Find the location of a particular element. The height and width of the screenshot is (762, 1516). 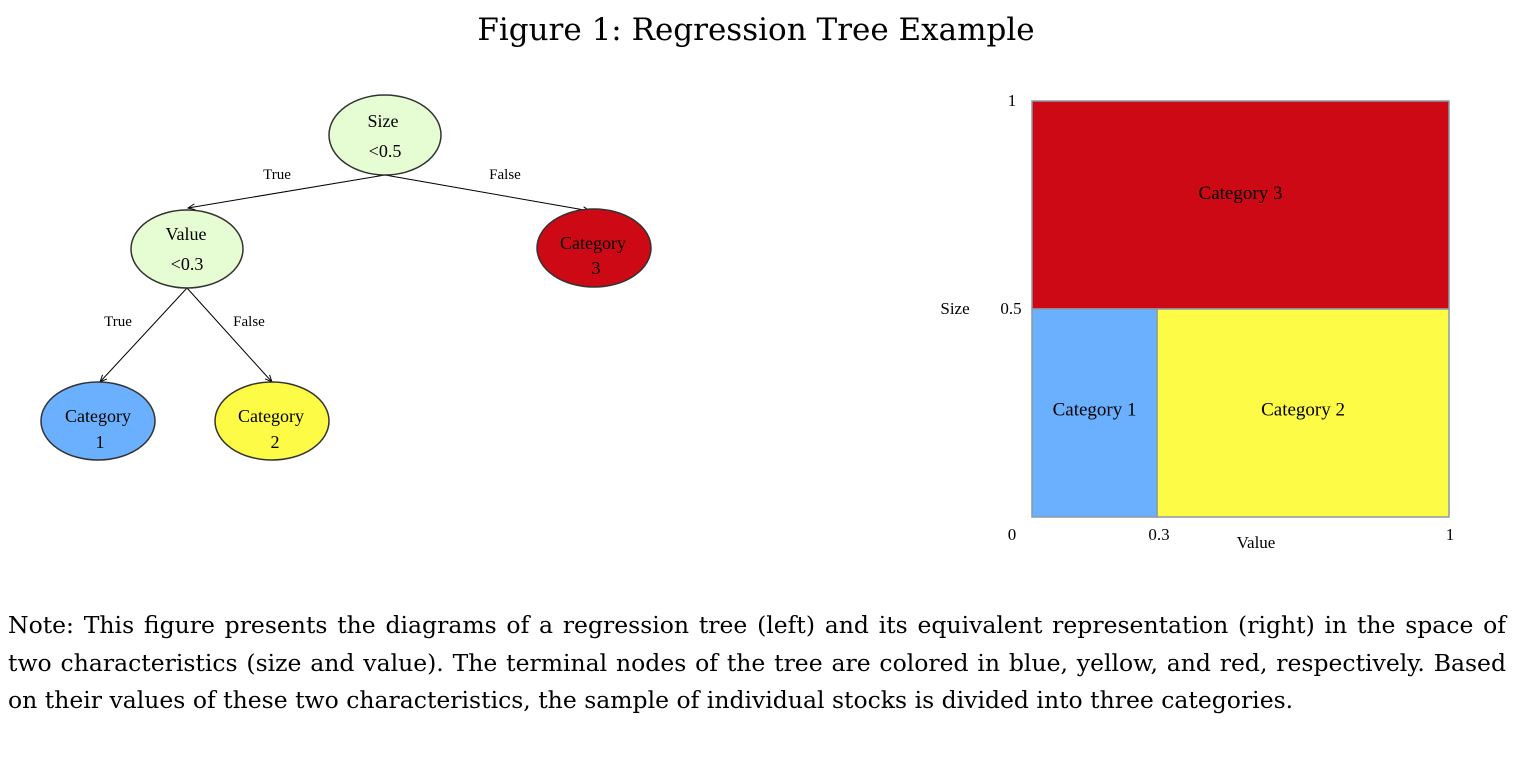

tree-node-value: Value <0.3 is located at coordinates (187, 249).